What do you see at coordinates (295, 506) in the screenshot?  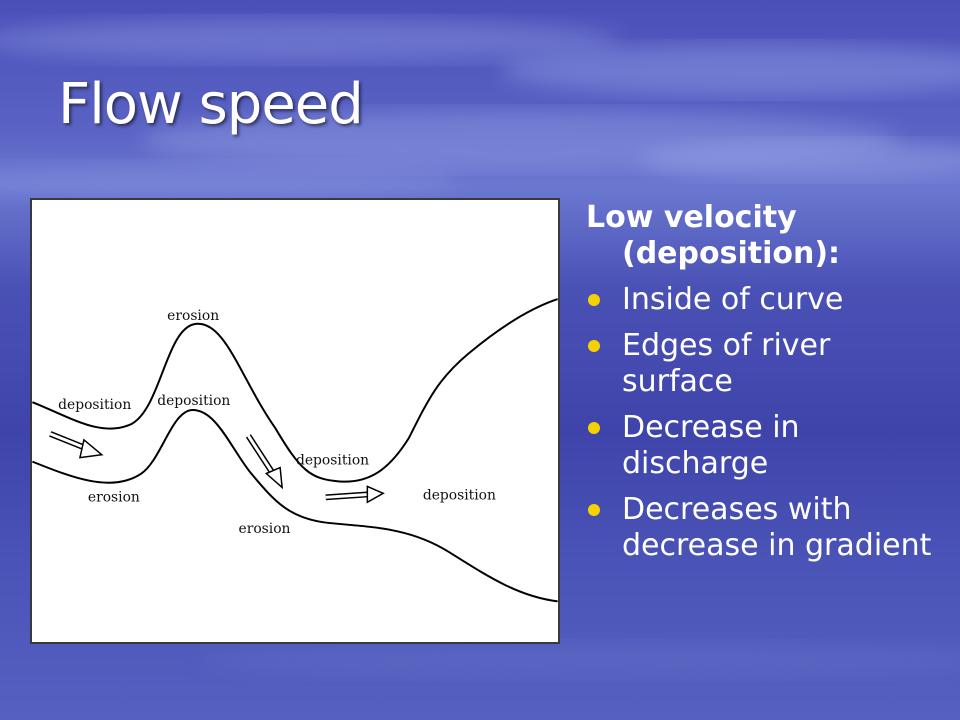 I see `lower-river-bank` at bounding box center [295, 506].